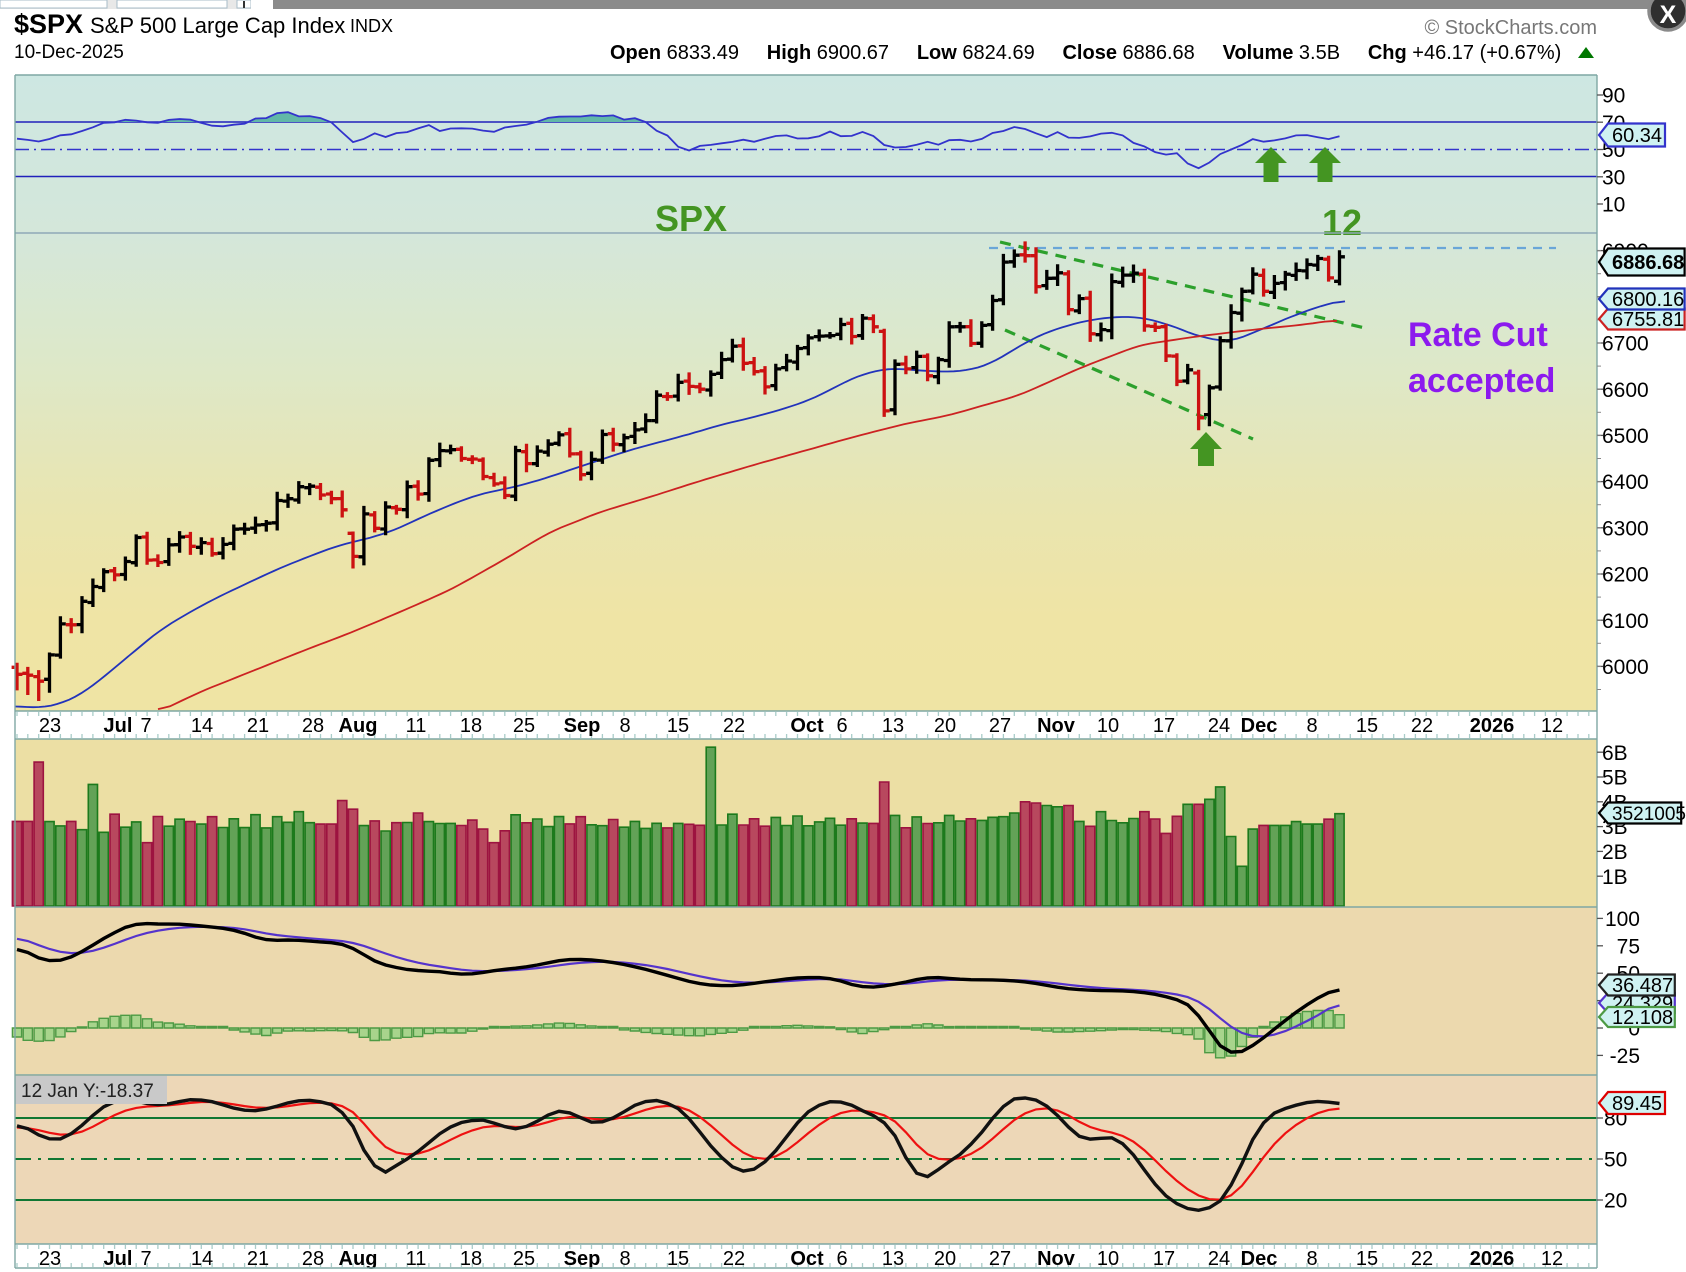 This screenshot has height=1272, width=1686. What do you see at coordinates (1481, 381) in the screenshot?
I see `svg-text: accepted` at bounding box center [1481, 381].